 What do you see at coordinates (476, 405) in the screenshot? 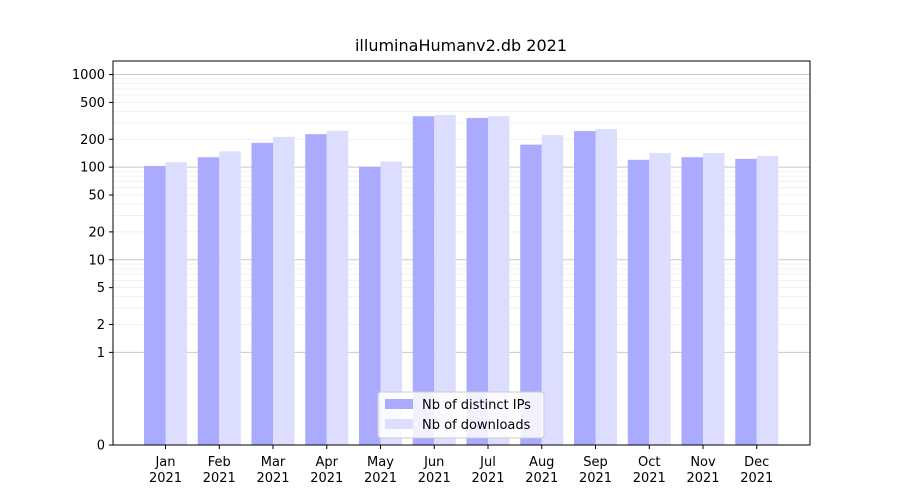
I see `legend-label: Nb of distinct IPs` at bounding box center [476, 405].